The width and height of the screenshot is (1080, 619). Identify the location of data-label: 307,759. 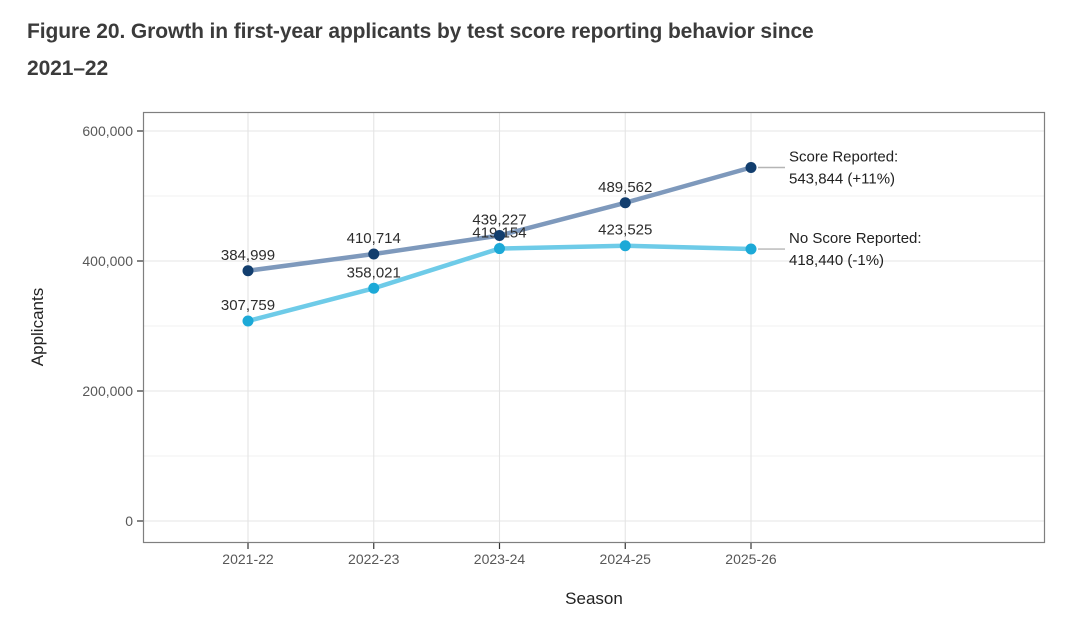
(248, 305).